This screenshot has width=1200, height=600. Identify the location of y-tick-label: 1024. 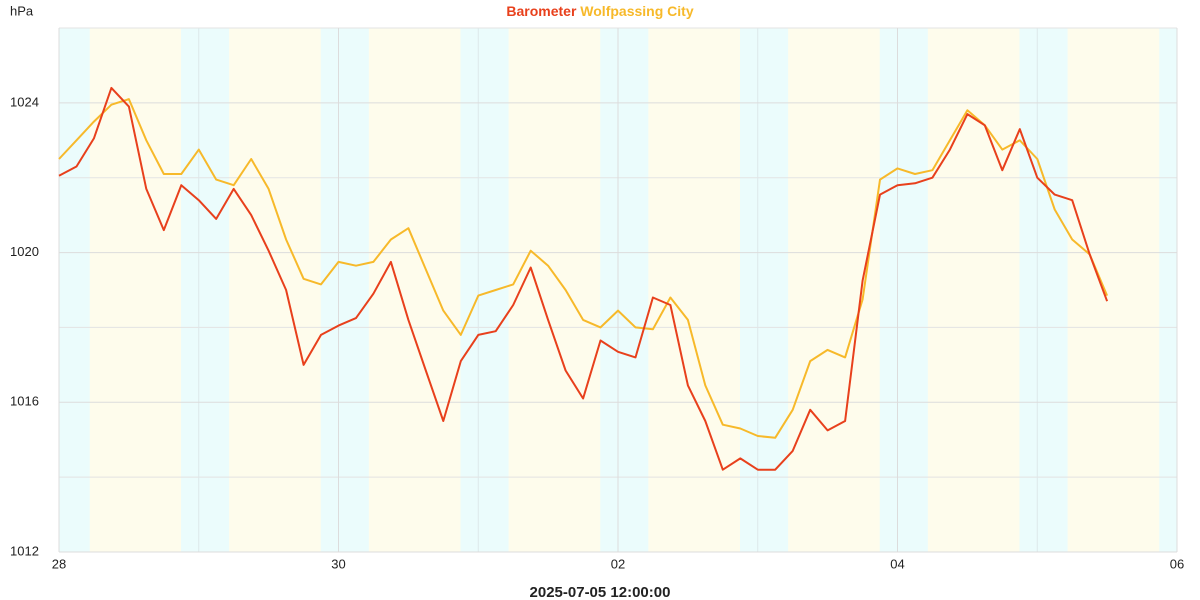
(24, 101).